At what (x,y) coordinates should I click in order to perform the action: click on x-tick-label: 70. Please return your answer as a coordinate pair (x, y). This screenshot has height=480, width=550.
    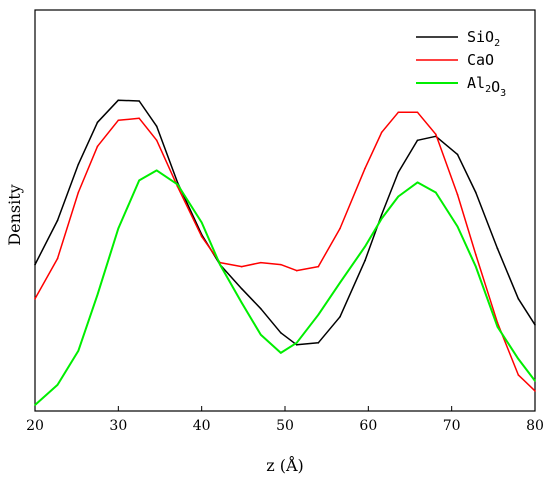
    Looking at the image, I should click on (452, 426).